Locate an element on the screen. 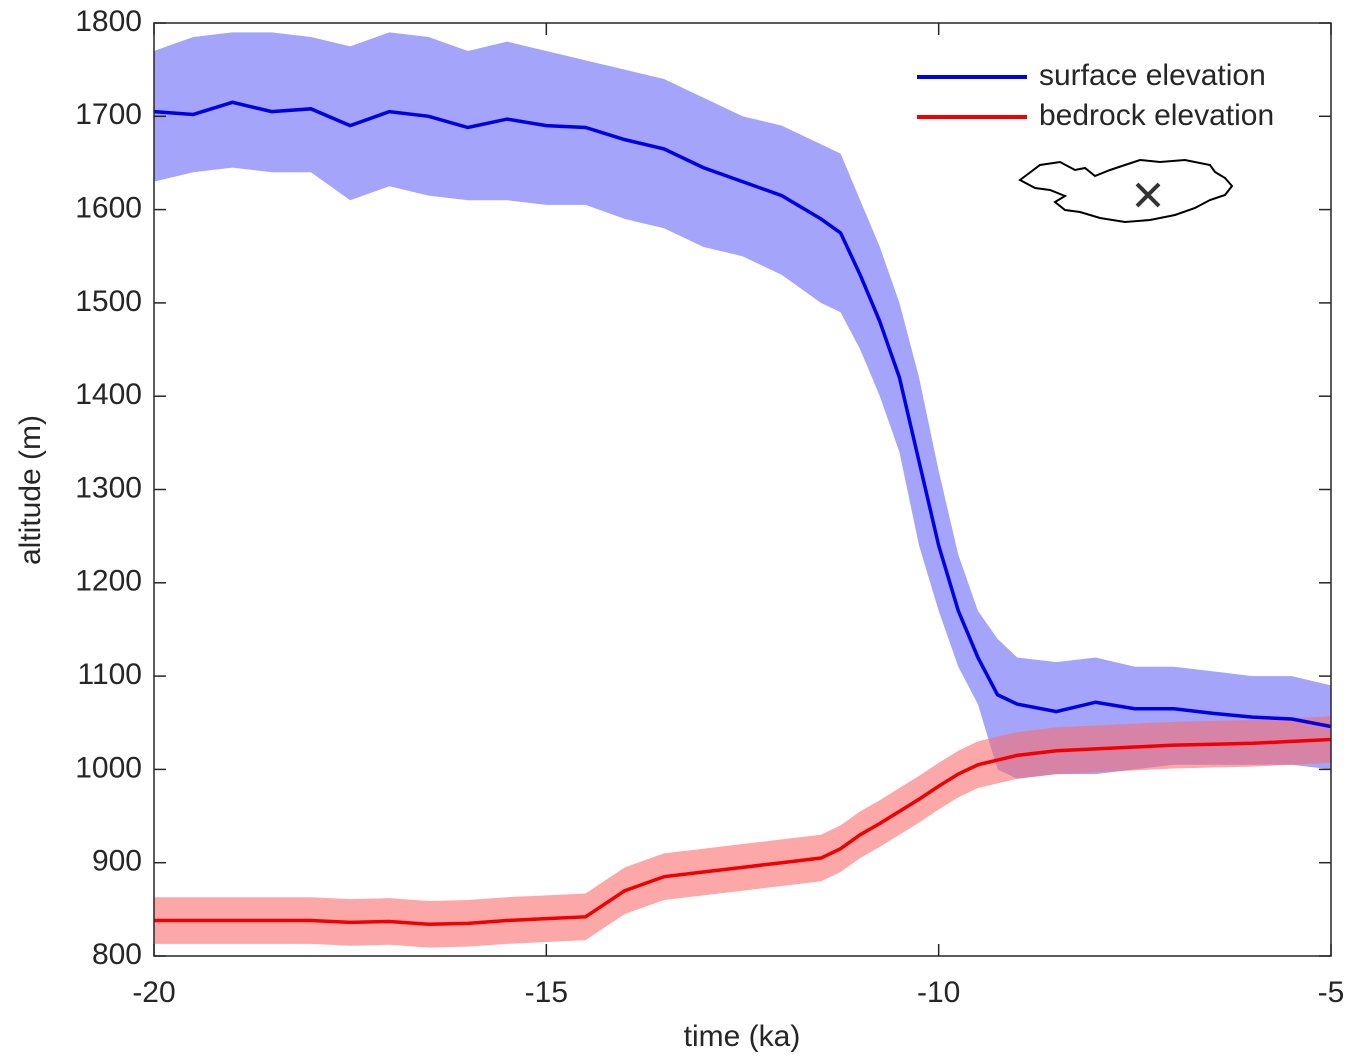 The image size is (1351, 1063). y-tick-label: 1300 is located at coordinates (108, 487).